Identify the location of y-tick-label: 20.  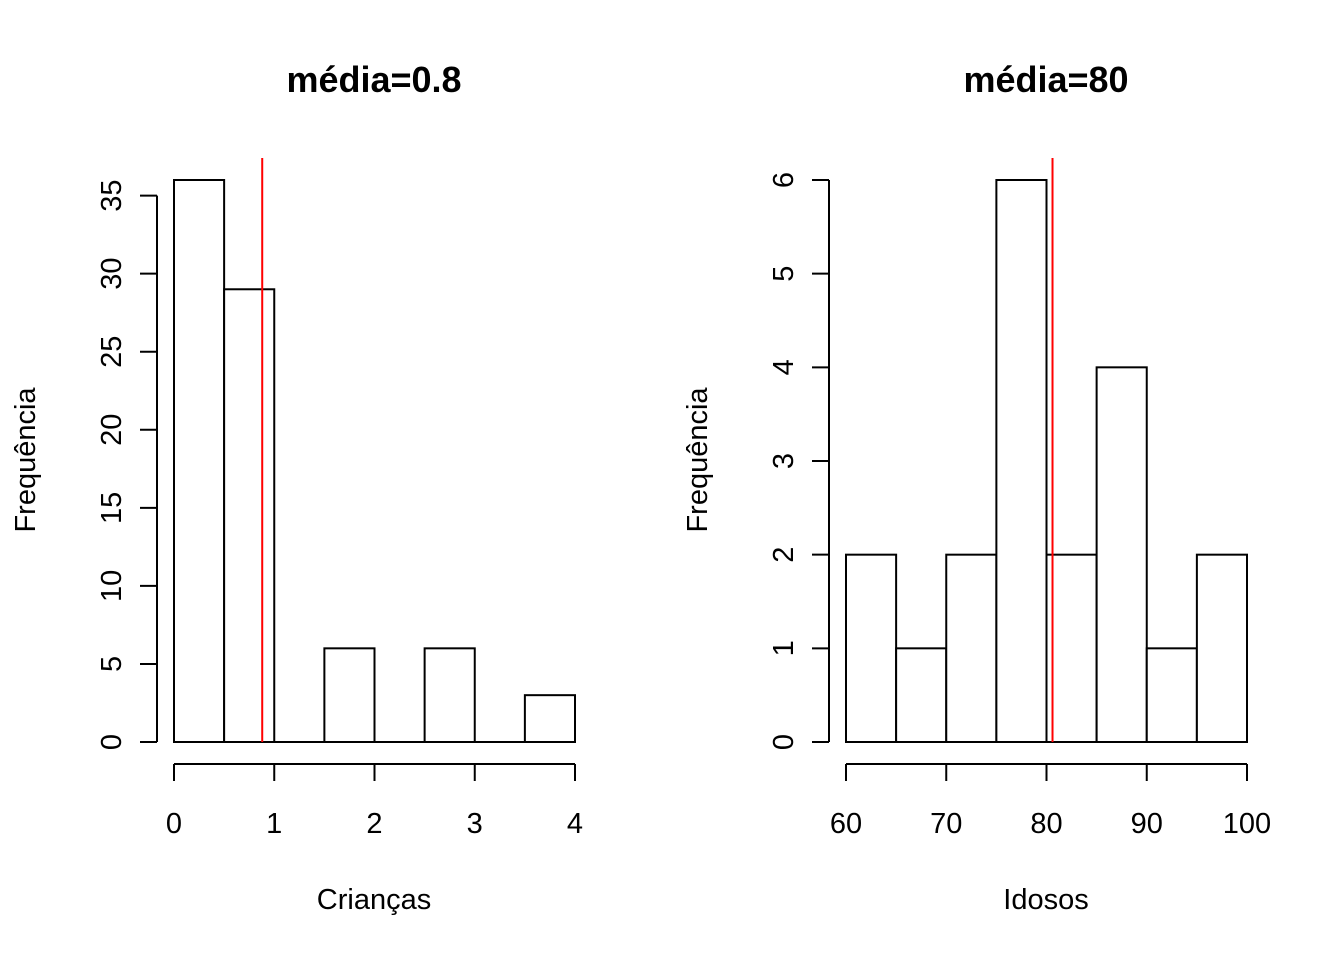
(112, 430).